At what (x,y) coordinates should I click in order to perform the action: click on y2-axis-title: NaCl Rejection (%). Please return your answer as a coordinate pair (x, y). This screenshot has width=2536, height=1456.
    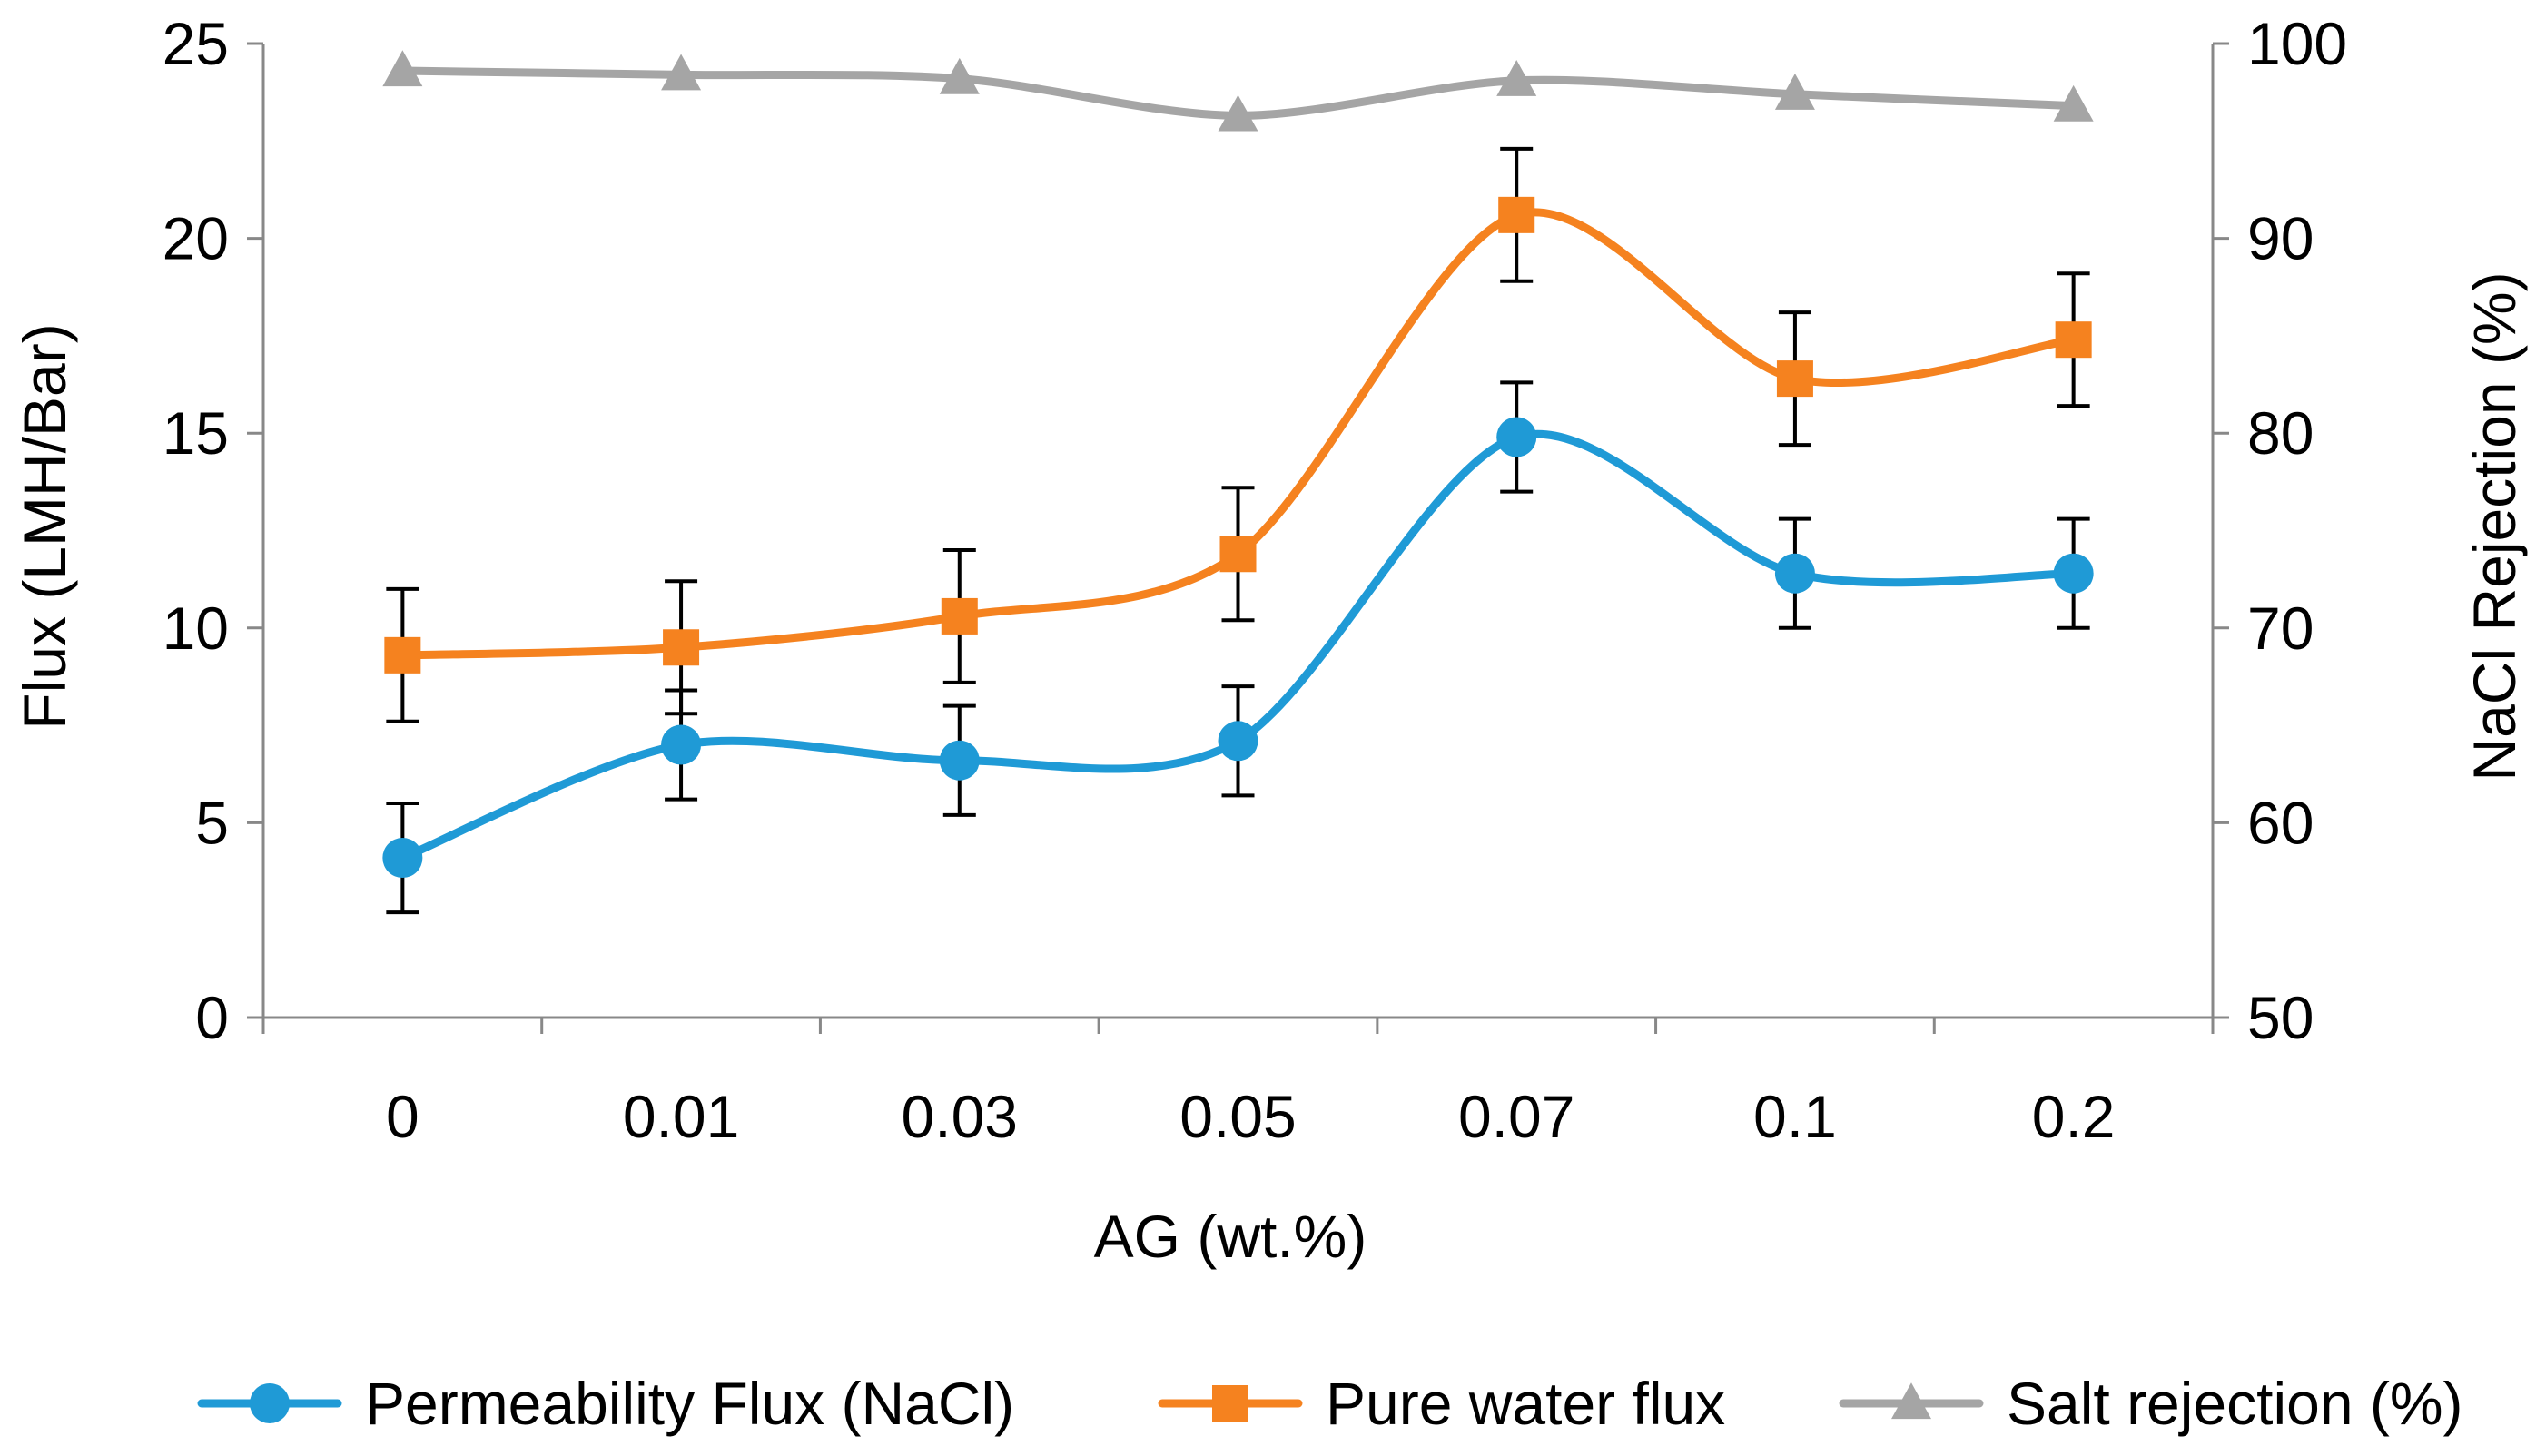
    Looking at the image, I should click on (2494, 526).